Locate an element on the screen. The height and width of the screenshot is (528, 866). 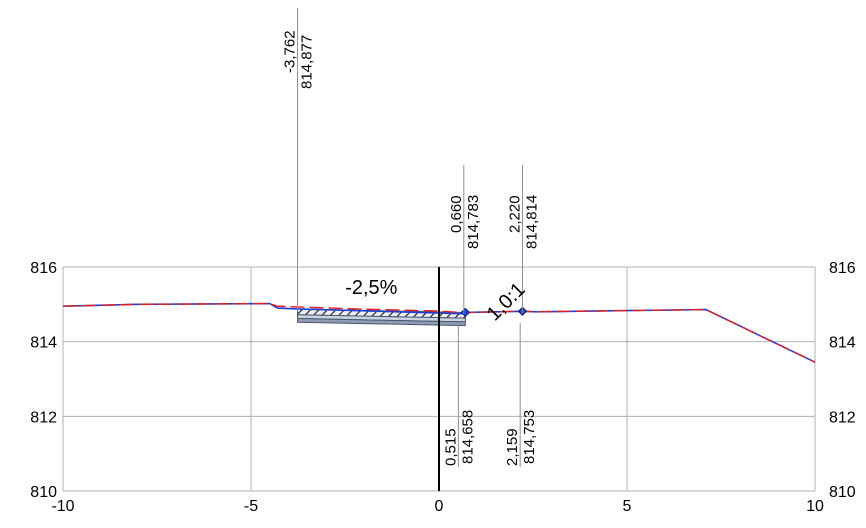
y-tick-label-right-0: 810 is located at coordinates (842, 492).